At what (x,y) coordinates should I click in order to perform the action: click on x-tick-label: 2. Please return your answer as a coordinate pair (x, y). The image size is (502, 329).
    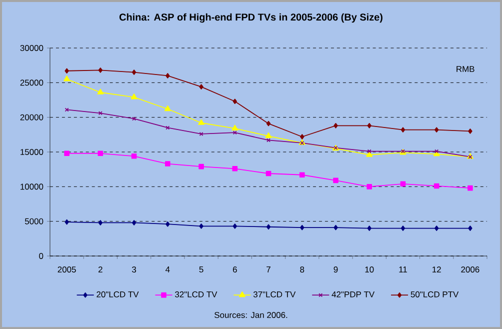
    Looking at the image, I should click on (100, 269).